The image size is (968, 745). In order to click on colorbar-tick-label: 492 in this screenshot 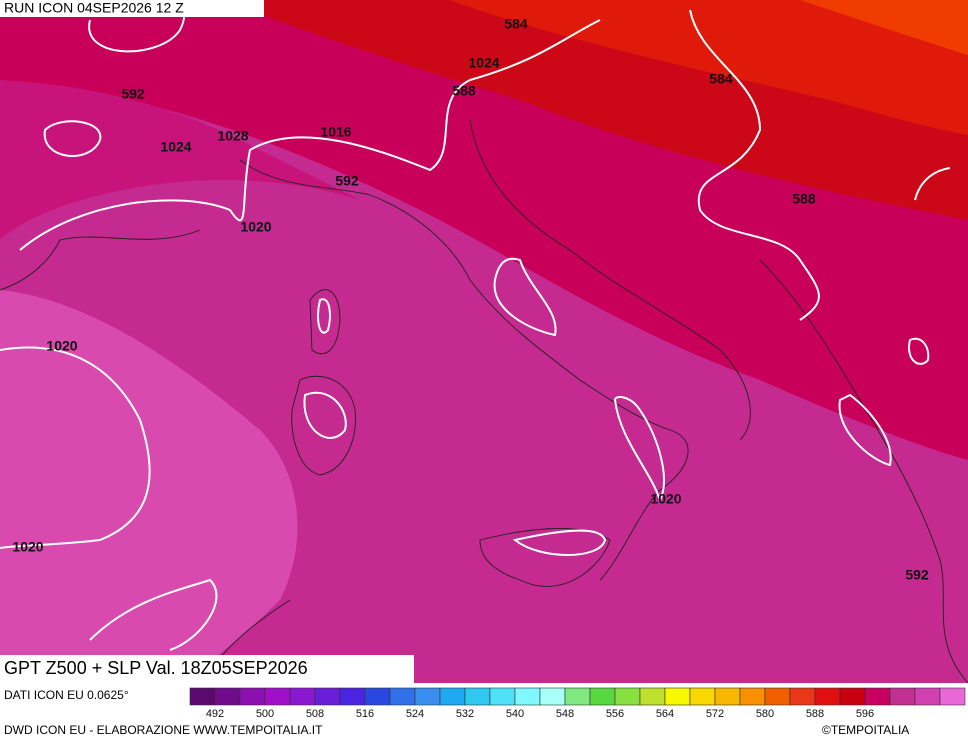, I will do `click(215, 714)`.